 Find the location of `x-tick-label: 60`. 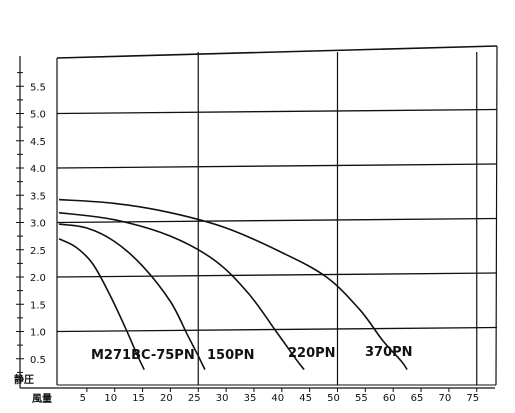

x-tick-label: 60 is located at coordinates (389, 398).